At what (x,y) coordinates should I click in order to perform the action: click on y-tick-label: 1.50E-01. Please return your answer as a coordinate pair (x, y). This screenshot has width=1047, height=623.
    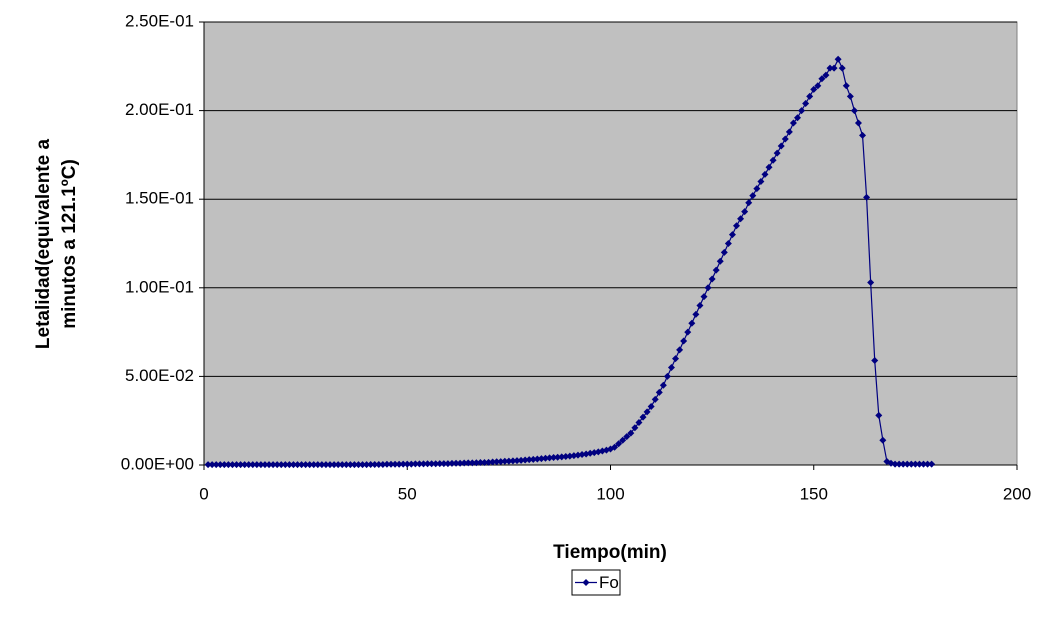
    Looking at the image, I should click on (159, 198).